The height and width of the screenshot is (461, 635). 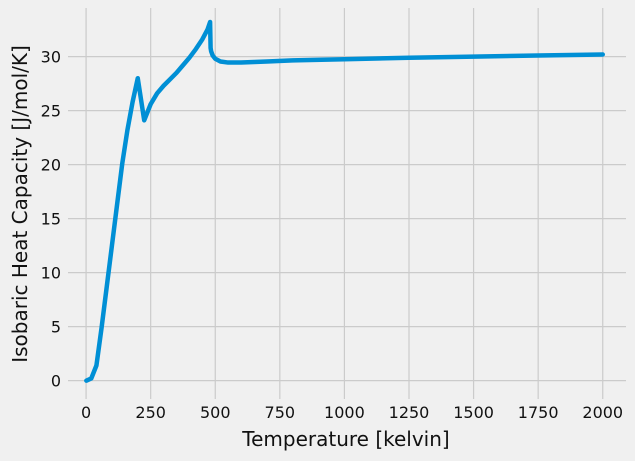 I want to click on y-tick-label: 0, so click(x=56, y=381).